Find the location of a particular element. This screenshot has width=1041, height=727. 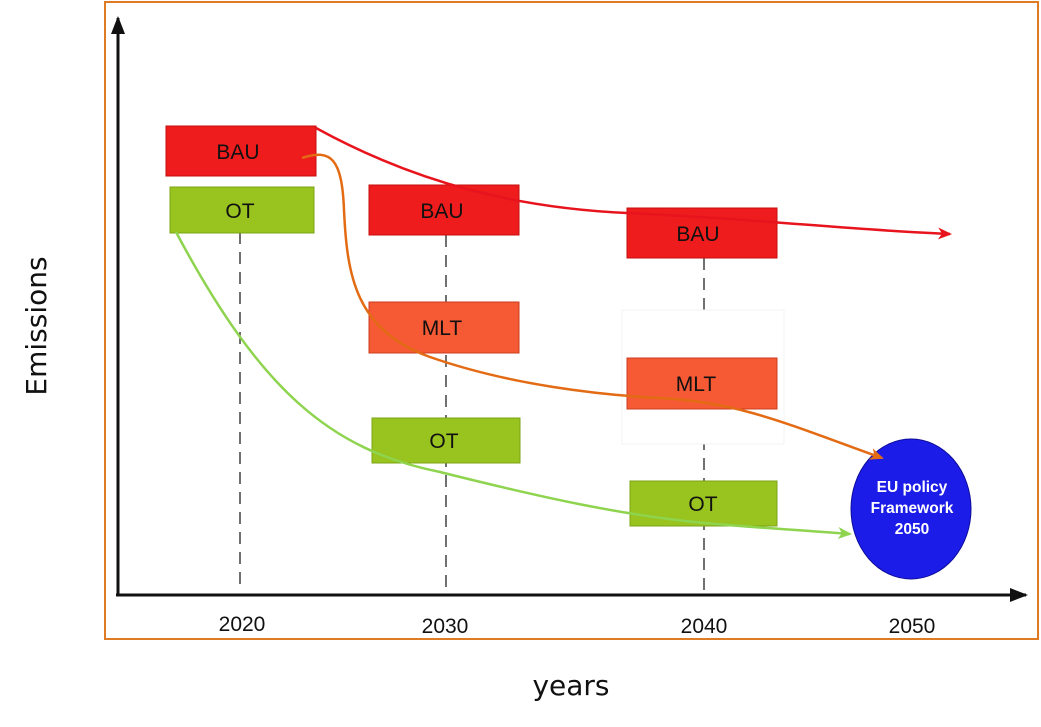

box-bau-2040: BAU is located at coordinates (702, 233).